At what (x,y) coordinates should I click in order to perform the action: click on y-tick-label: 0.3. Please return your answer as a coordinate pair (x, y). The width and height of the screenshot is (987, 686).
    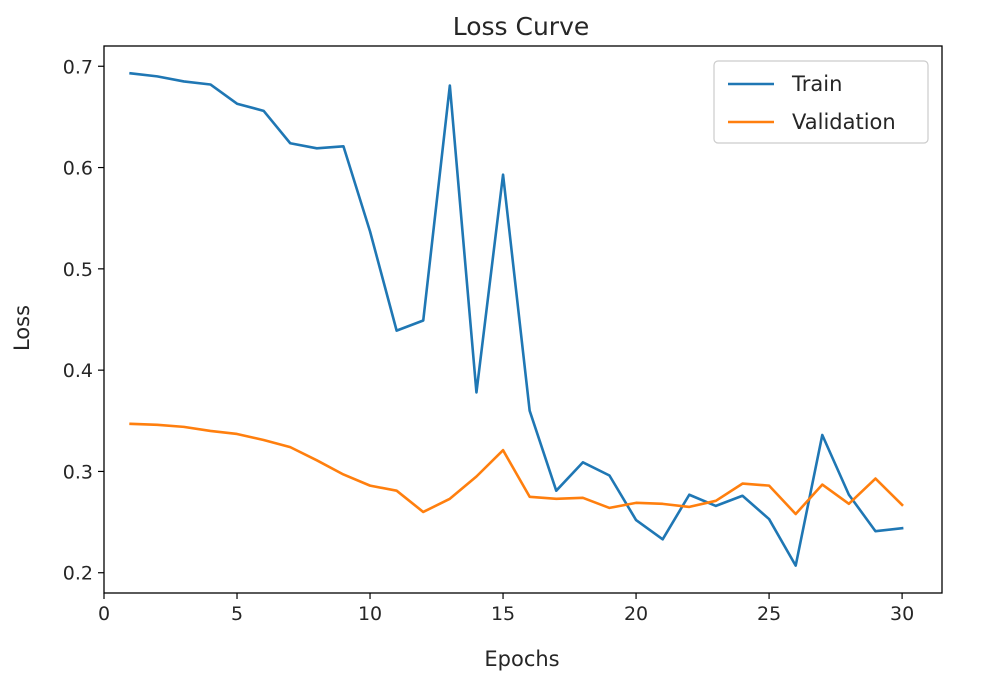
    Looking at the image, I should click on (78, 472).